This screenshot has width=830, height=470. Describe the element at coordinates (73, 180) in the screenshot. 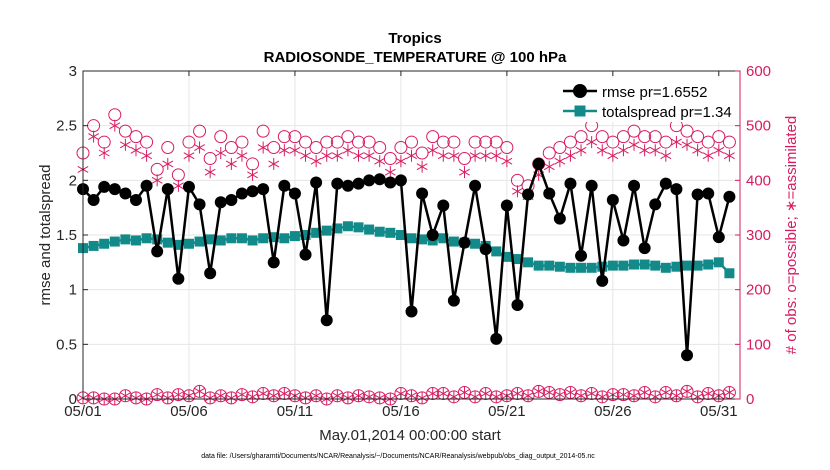

I see `y-tick-label: 2` at that location.